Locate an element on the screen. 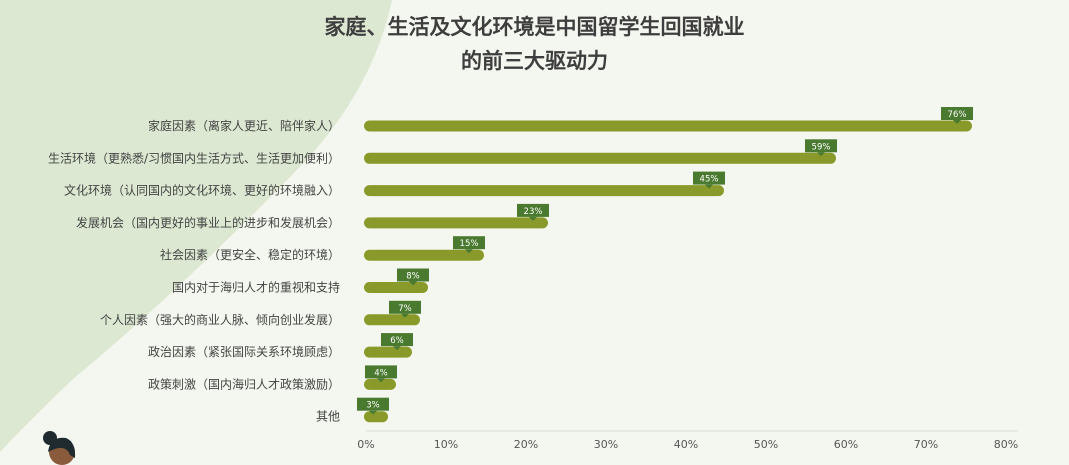 This screenshot has width=1069, height=465. category-label: 生活环境（更熟悉/习惯国内生活方式、生活更加便利） is located at coordinates (194, 157).